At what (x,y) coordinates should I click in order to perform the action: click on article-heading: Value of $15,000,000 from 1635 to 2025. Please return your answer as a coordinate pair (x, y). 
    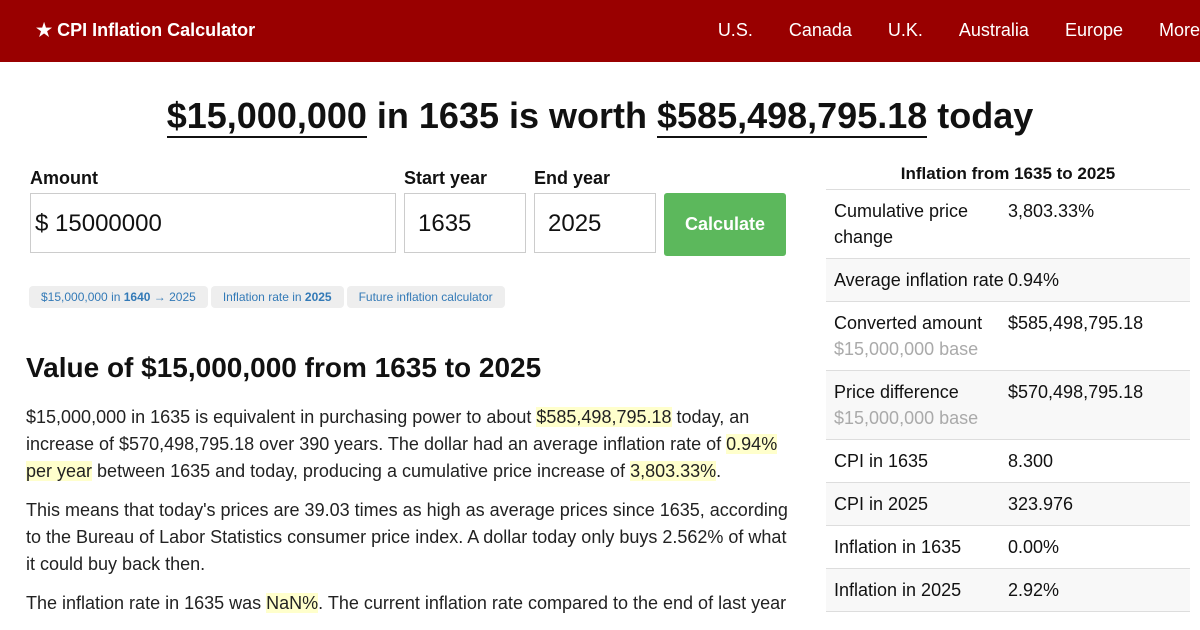
    Looking at the image, I should click on (284, 367).